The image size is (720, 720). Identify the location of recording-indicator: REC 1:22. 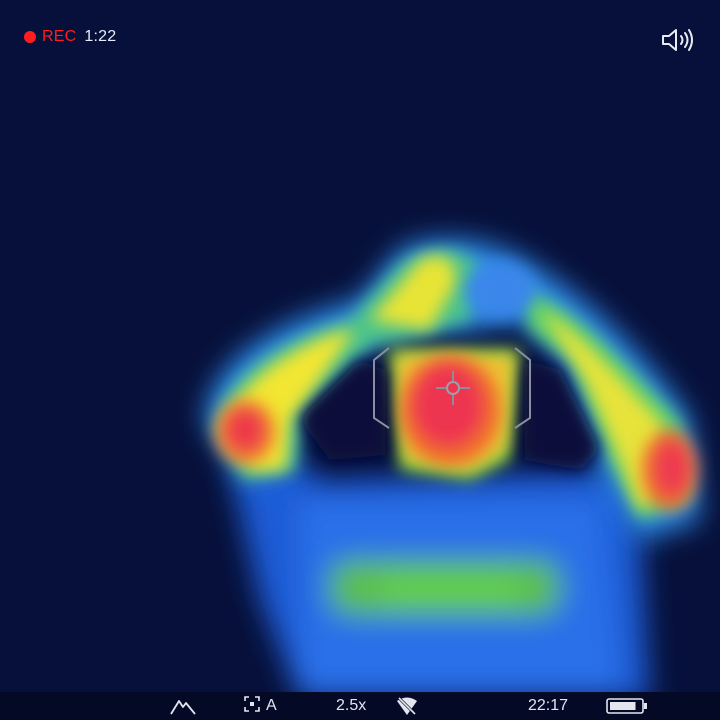
(70, 37).